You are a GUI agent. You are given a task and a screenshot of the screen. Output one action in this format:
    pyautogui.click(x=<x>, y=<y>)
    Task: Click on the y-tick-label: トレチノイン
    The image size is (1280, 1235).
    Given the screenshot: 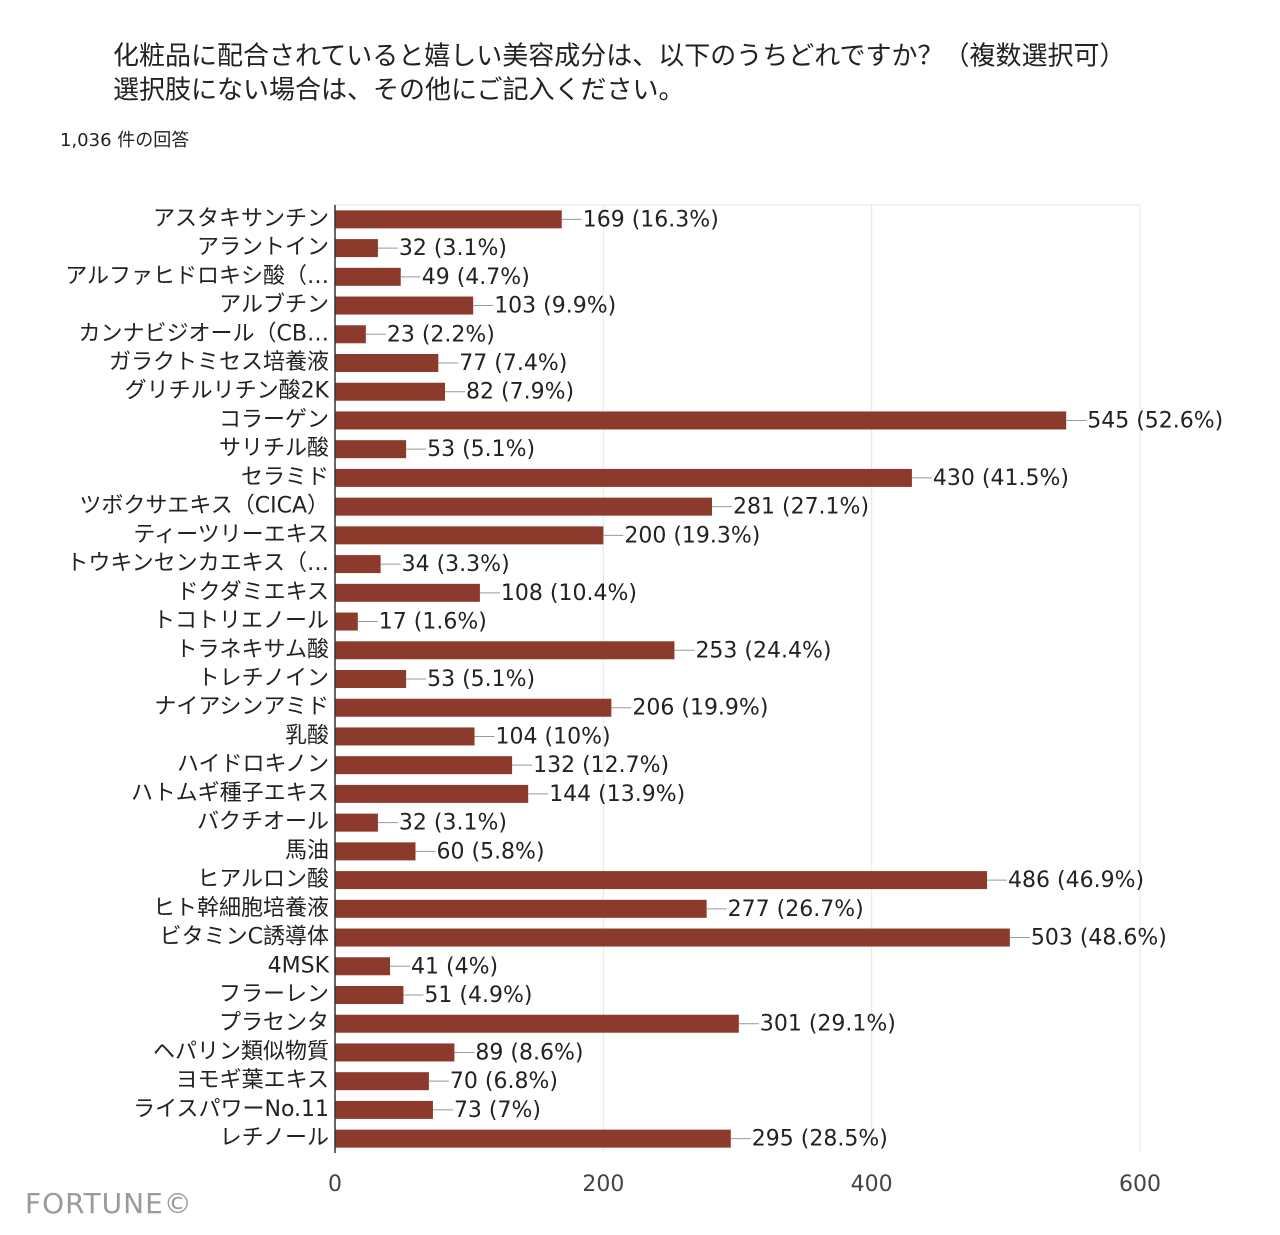 What is the action you would take?
    pyautogui.click(x=263, y=678)
    